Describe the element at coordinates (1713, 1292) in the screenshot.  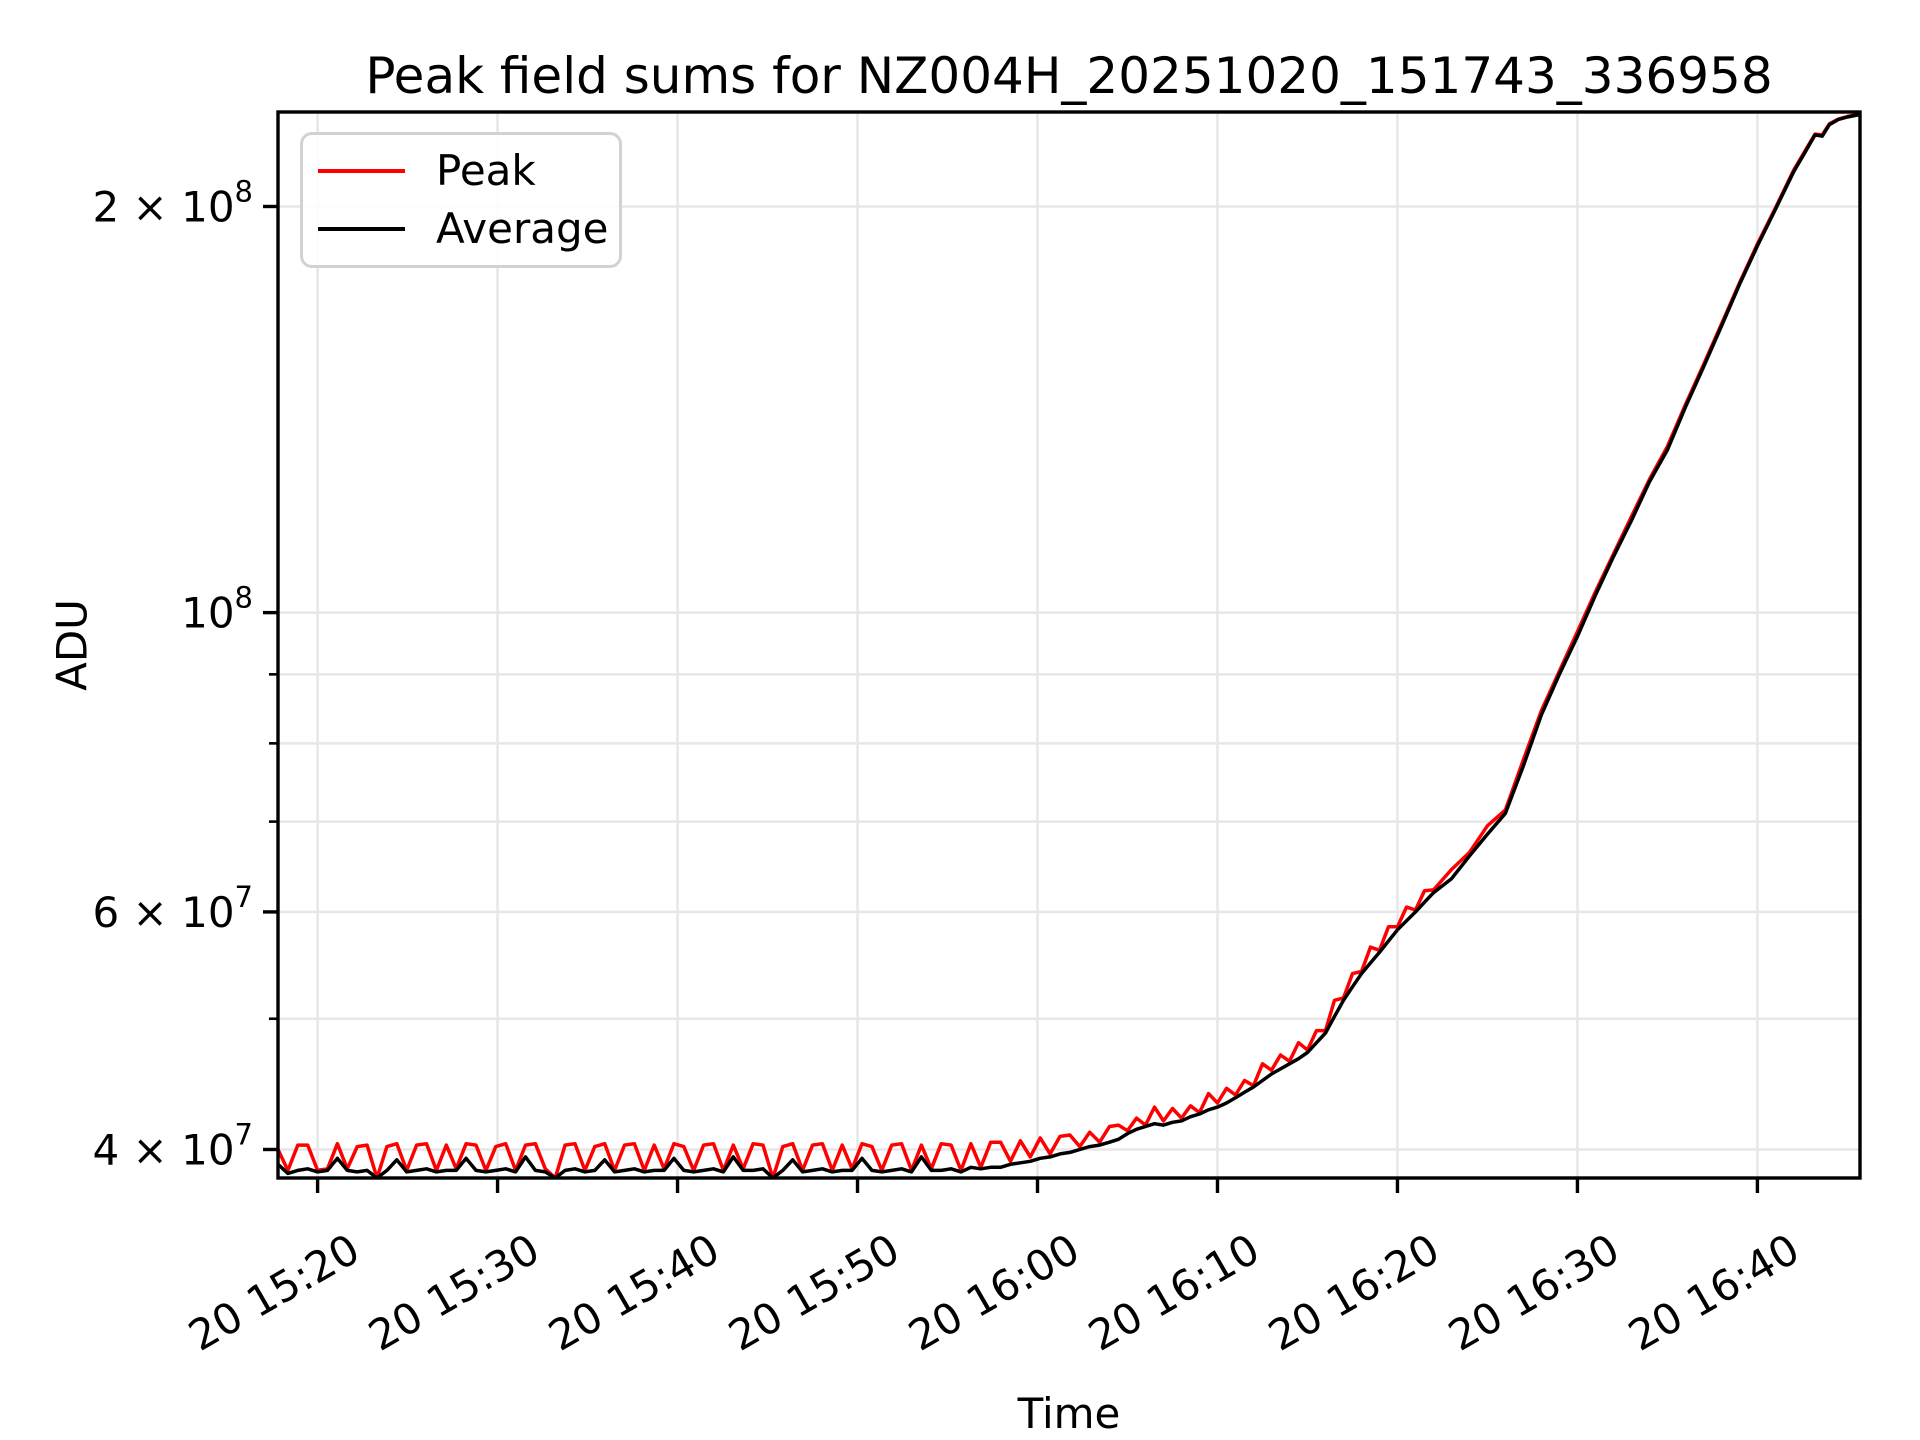
I see `svg-text: 20 16:40` at that location.